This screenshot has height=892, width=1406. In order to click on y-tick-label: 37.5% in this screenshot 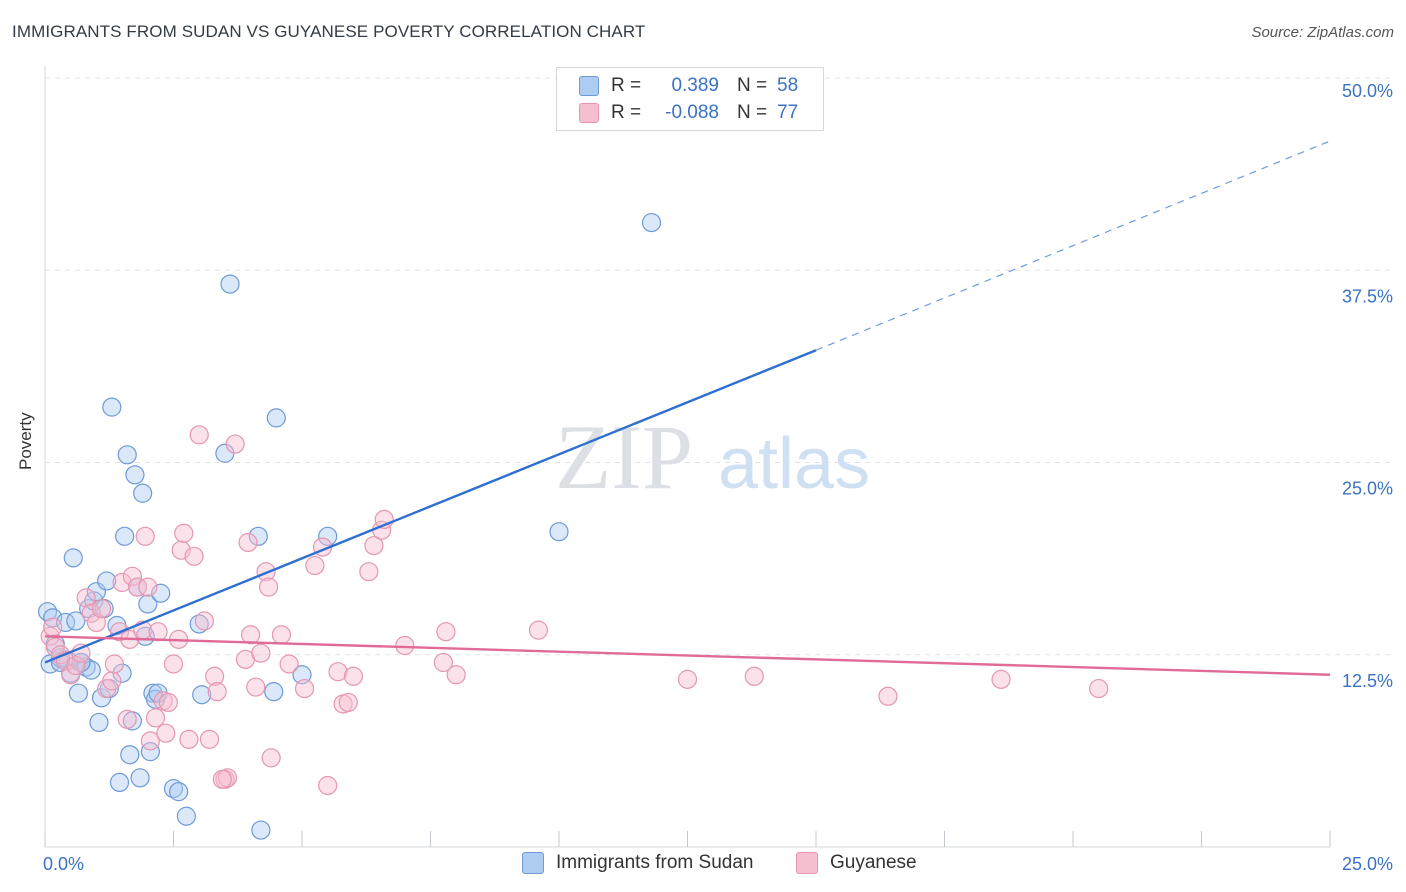, I will do `click(1367, 296)`.